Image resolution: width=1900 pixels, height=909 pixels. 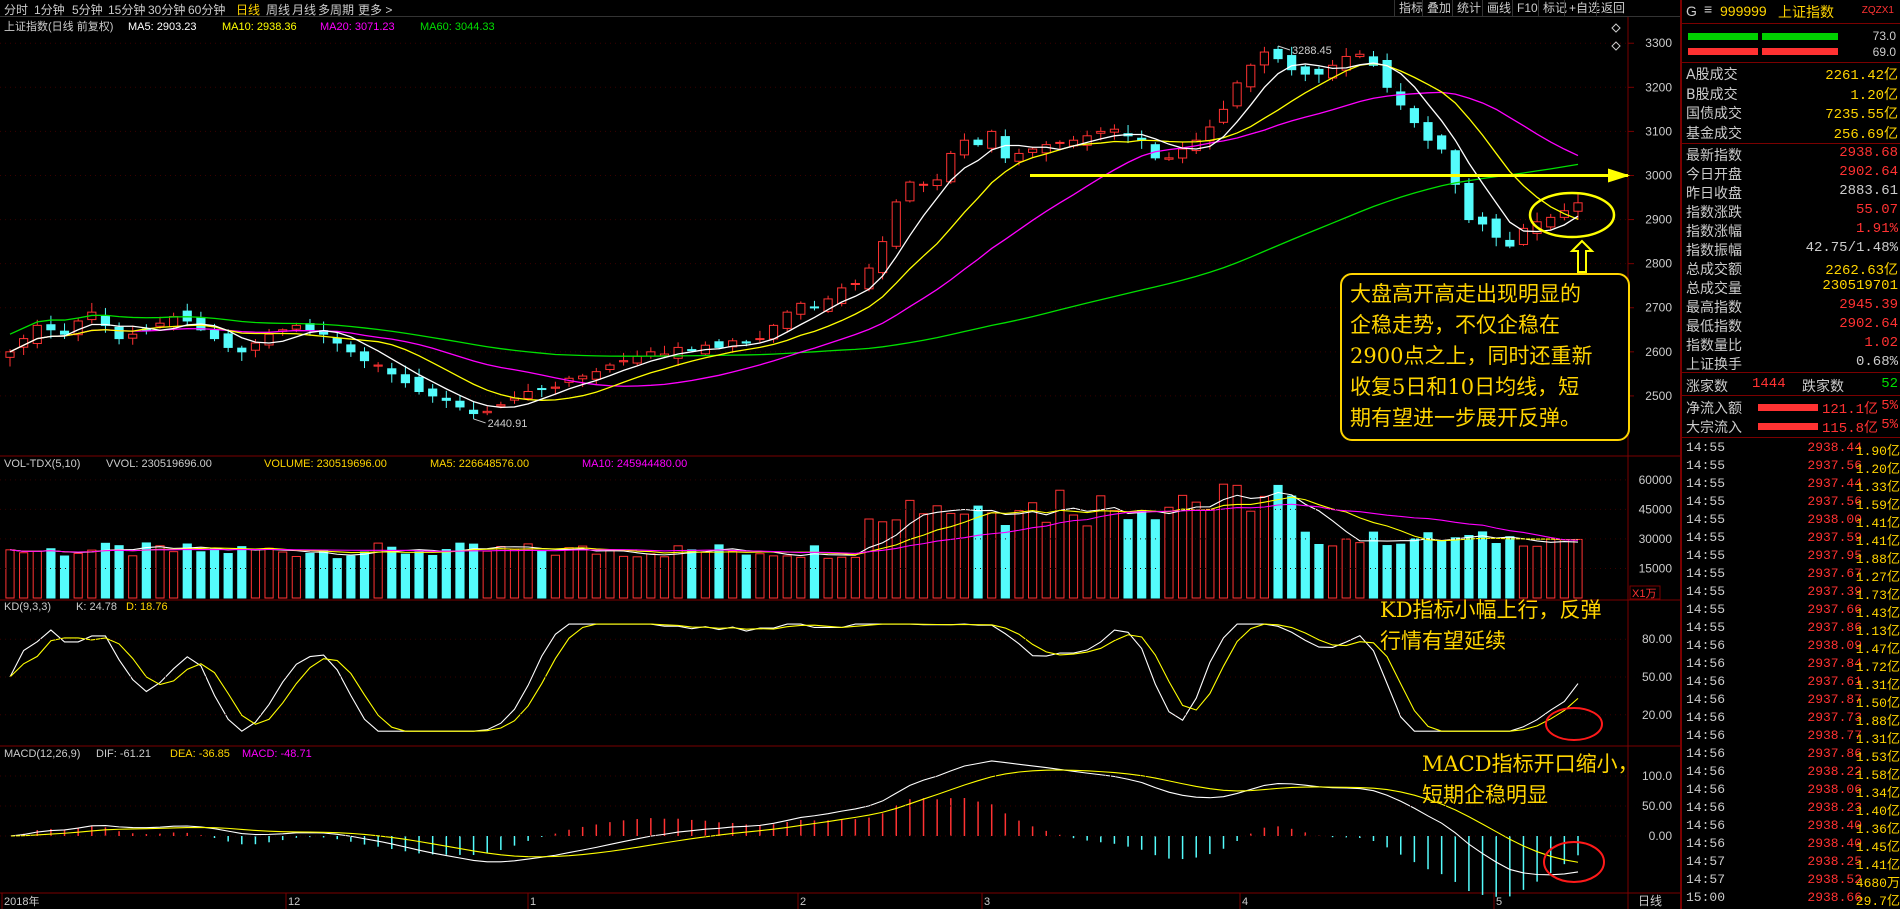 What do you see at coordinates (375, 10) in the screenshot?
I see `period-tab-10: 更多 >` at bounding box center [375, 10].